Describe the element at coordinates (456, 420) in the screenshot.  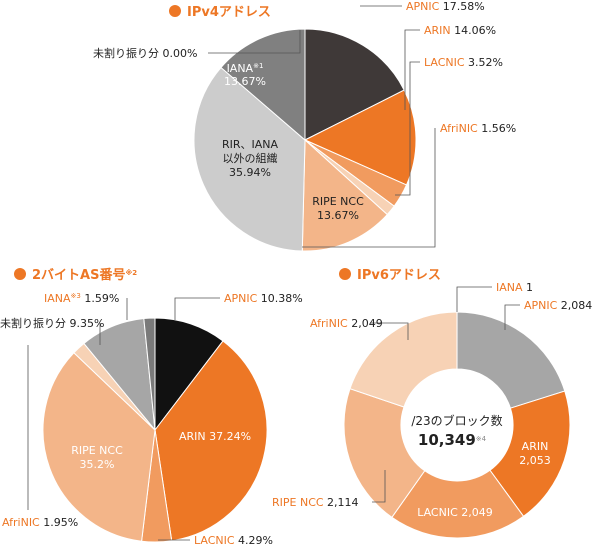
I see `ipv6-center-label: /23のブロック数` at that location.